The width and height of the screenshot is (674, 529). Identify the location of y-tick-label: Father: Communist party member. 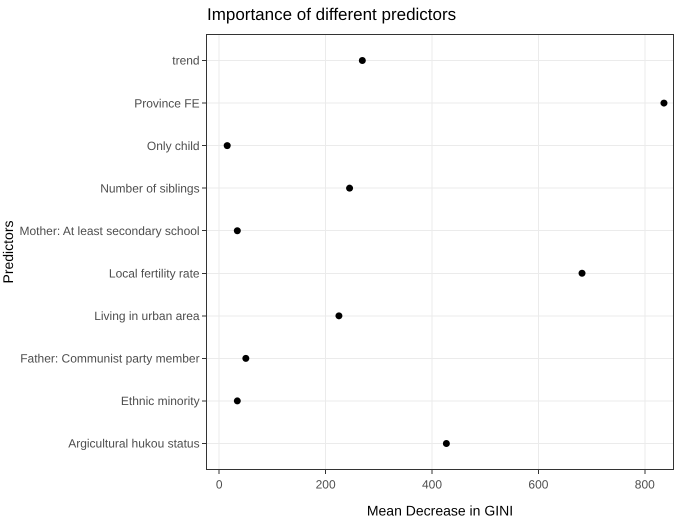
(110, 359).